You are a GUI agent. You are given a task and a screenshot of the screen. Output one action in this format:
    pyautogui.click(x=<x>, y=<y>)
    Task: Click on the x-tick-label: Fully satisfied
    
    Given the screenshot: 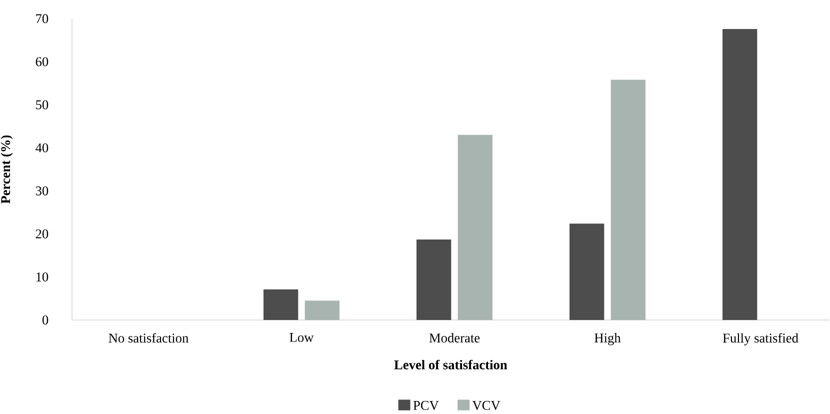 What is the action you would take?
    pyautogui.click(x=760, y=339)
    